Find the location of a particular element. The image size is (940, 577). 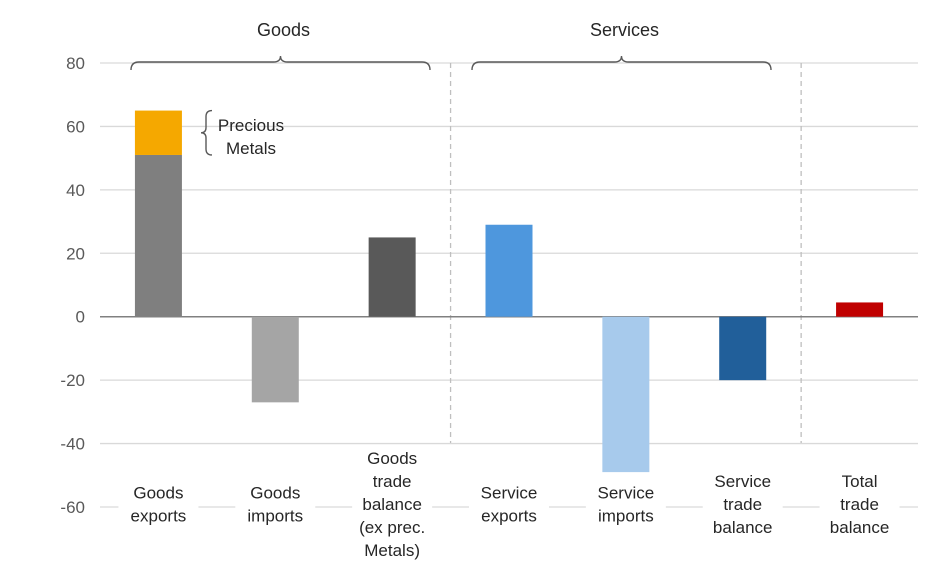

annotation-label-line: Precious is located at coordinates (251, 125).